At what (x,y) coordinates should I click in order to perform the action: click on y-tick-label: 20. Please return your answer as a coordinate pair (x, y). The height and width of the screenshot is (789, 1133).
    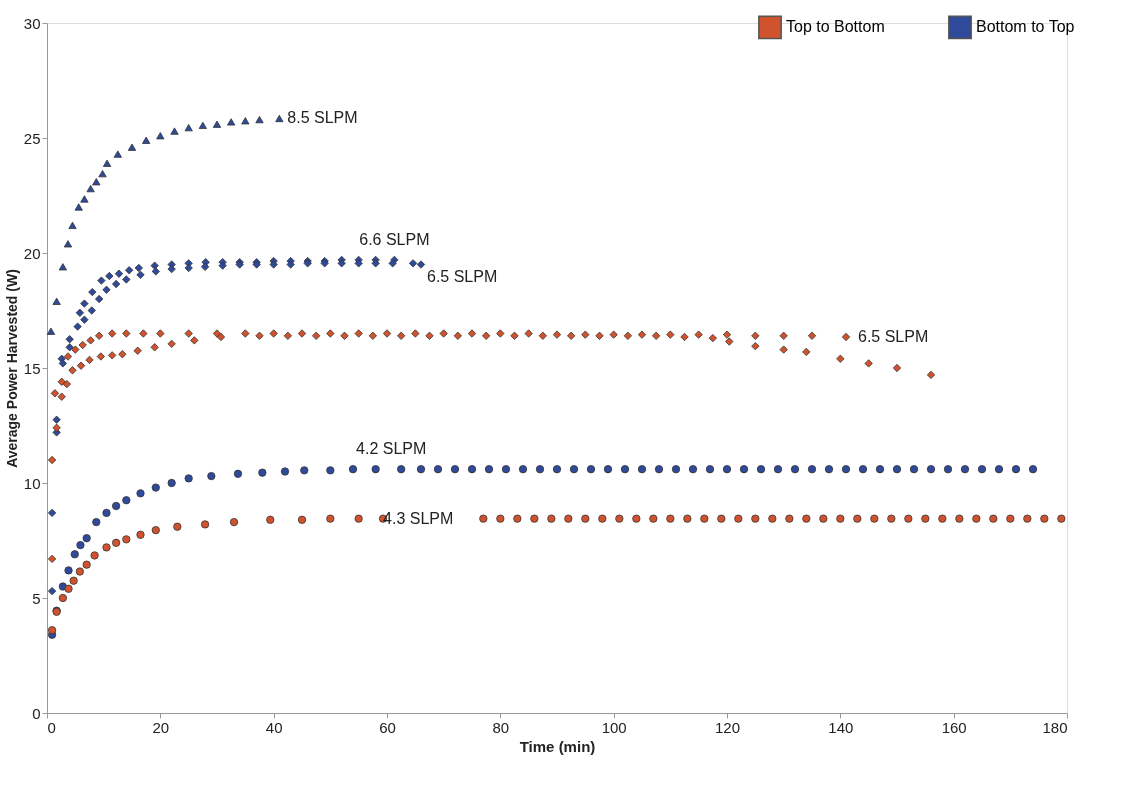
    Looking at the image, I should click on (32, 253).